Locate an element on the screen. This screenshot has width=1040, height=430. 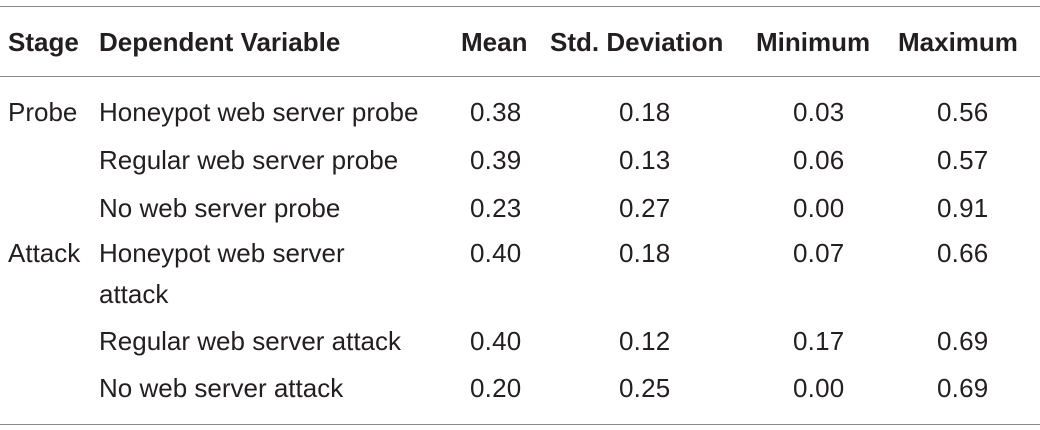
stage-cell: Attack is located at coordinates (44, 253).